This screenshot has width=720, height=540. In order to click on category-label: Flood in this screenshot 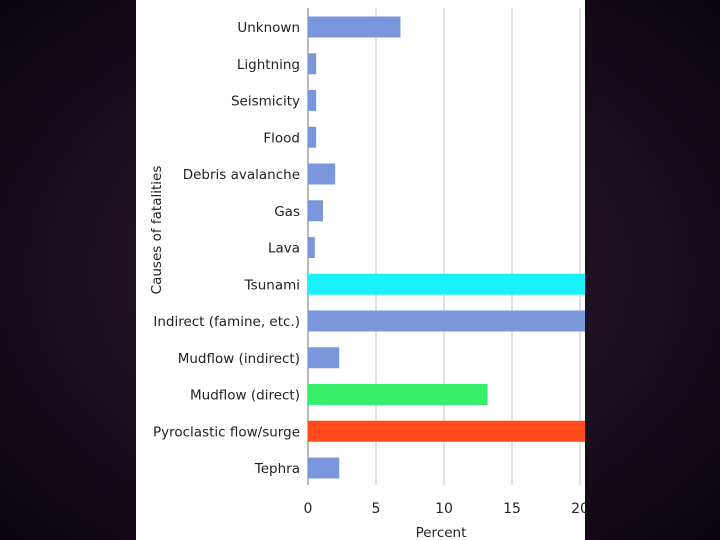, I will do `click(281, 138)`.